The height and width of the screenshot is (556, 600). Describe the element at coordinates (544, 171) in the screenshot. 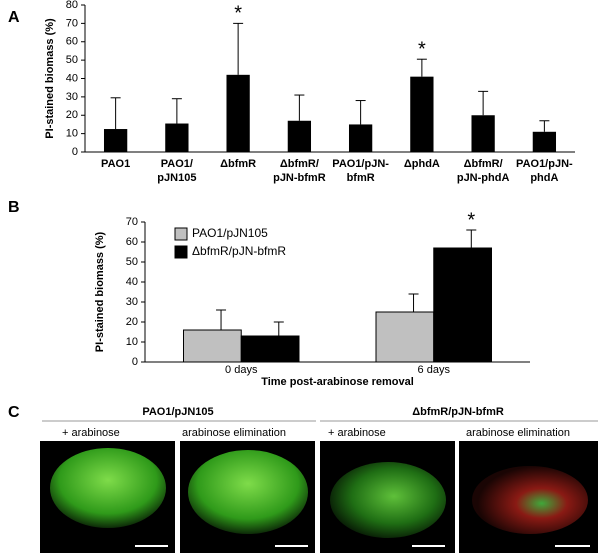

I see `x-tick-label: PAO1/pJN-phdA` at that location.